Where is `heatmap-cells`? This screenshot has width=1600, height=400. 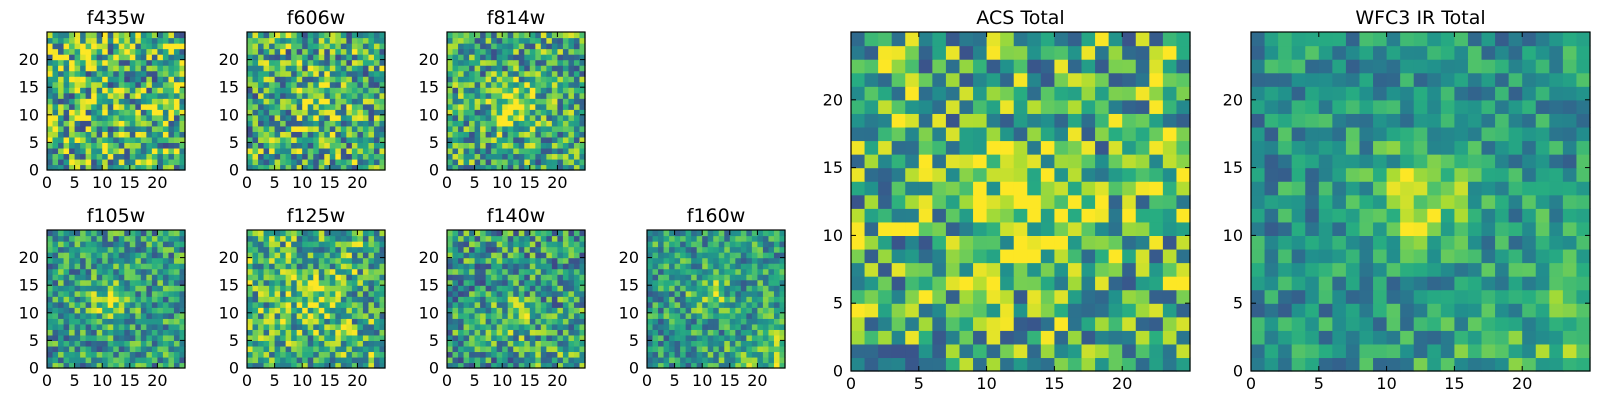 heatmap-cells is located at coordinates (716, 299).